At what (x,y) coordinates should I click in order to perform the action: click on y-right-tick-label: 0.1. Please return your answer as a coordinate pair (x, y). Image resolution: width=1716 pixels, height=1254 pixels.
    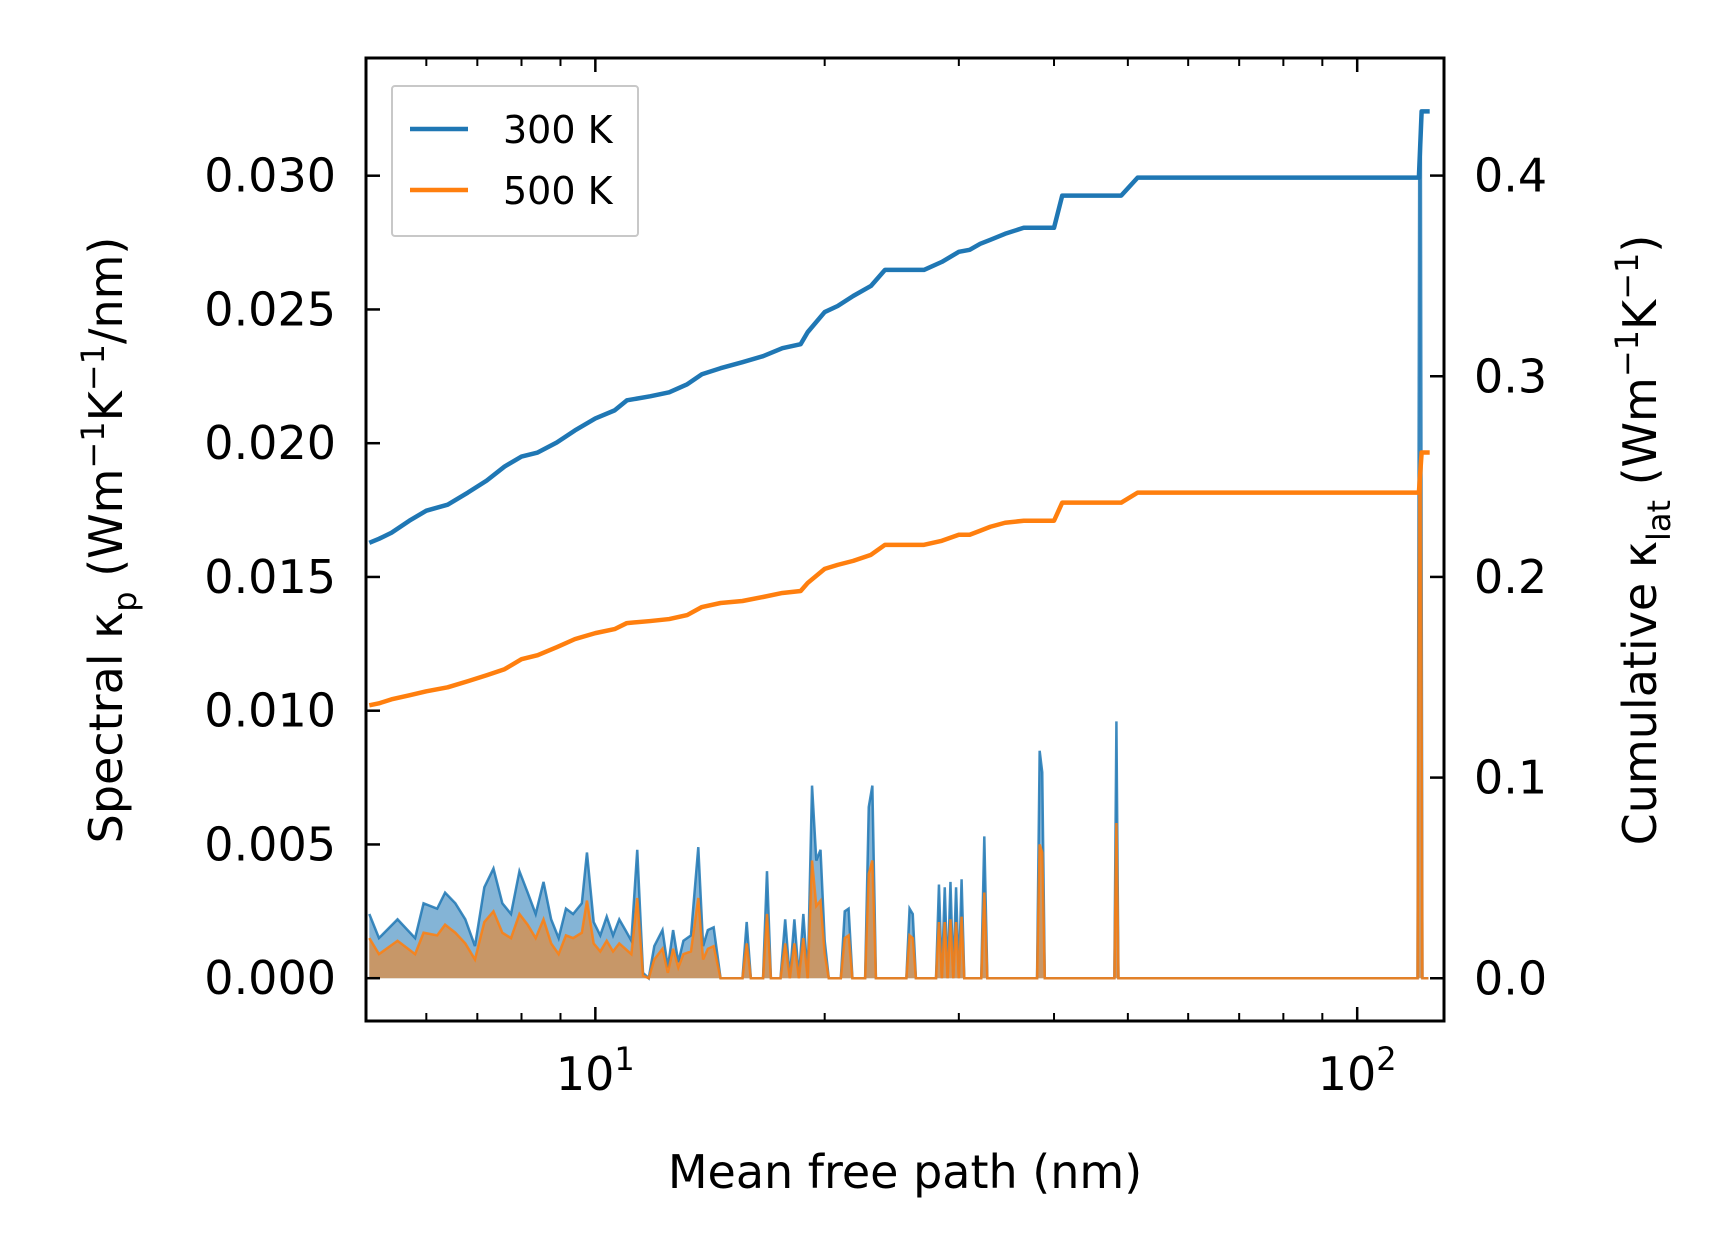
    Looking at the image, I should click on (1510, 778).